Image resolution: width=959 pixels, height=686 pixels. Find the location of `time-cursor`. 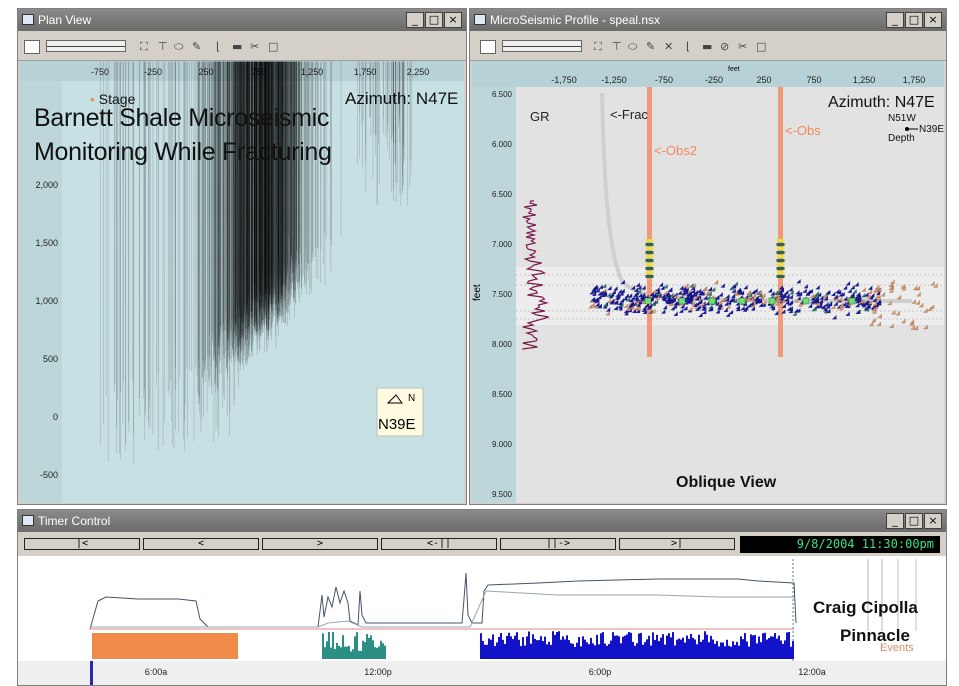

time-cursor is located at coordinates (91, 673).